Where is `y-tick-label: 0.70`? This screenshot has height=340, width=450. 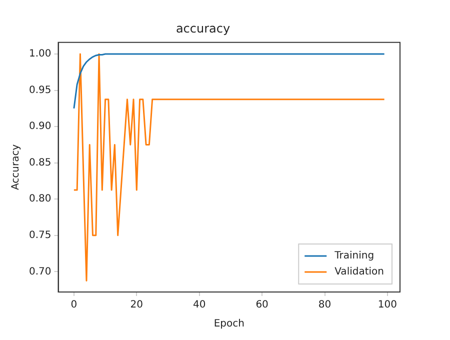 y-tick-label: 0.70 is located at coordinates (40, 272).